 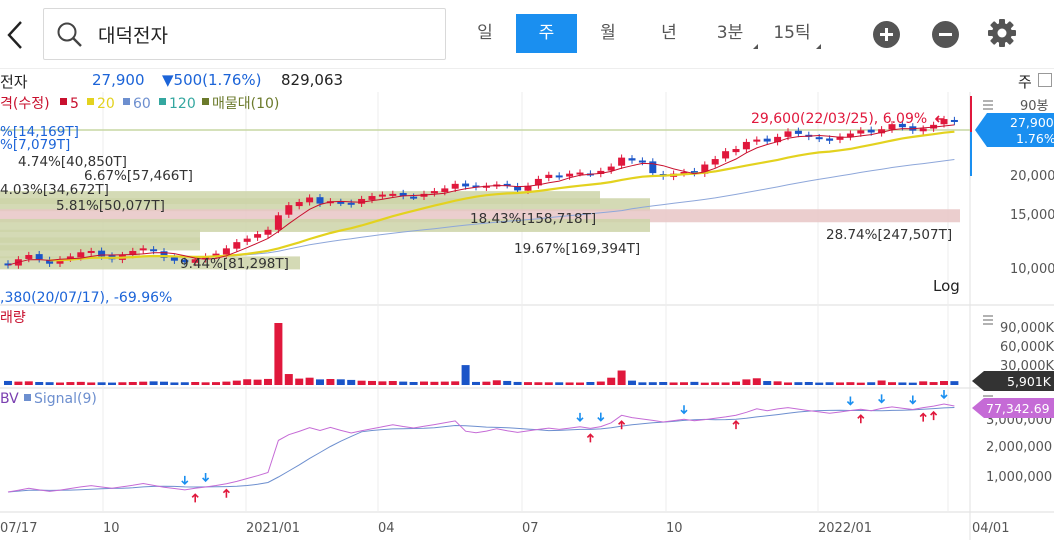 What do you see at coordinates (86, 298) in the screenshot?
I see `low-annotation: ,380(20/07/17), -69.96%` at bounding box center [86, 298].